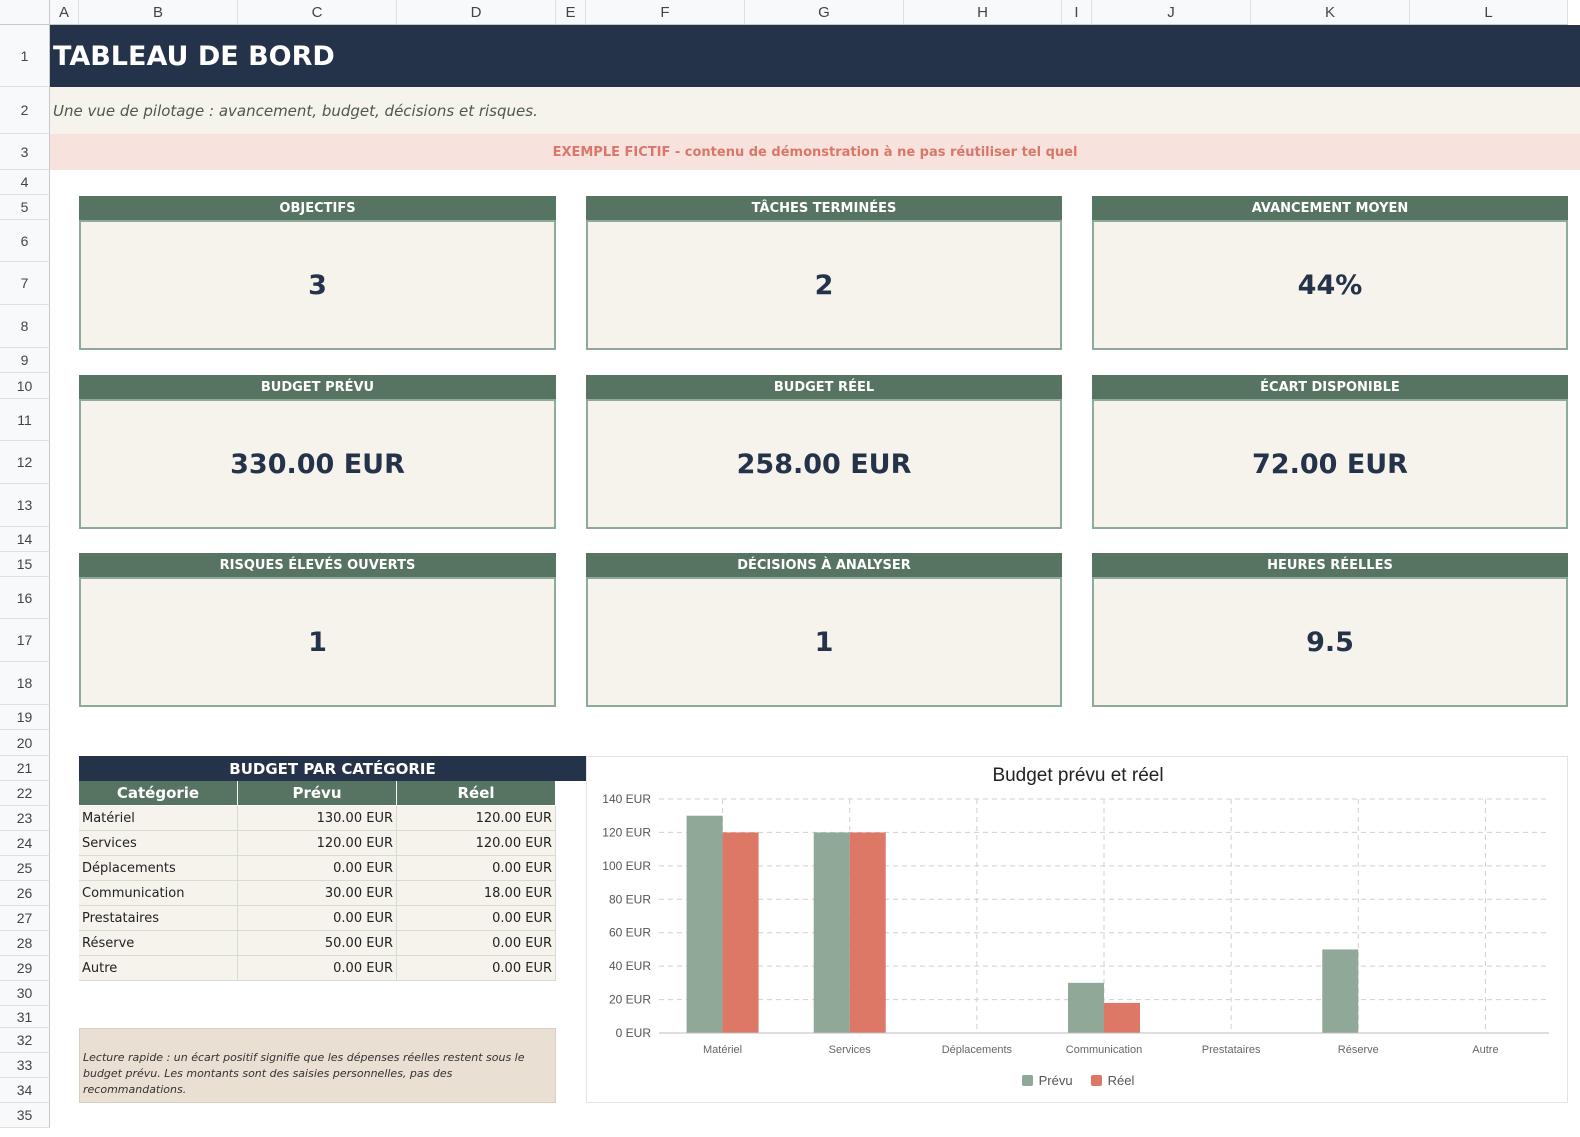  I want to click on table-cell-category: Prestataires, so click(158, 918).